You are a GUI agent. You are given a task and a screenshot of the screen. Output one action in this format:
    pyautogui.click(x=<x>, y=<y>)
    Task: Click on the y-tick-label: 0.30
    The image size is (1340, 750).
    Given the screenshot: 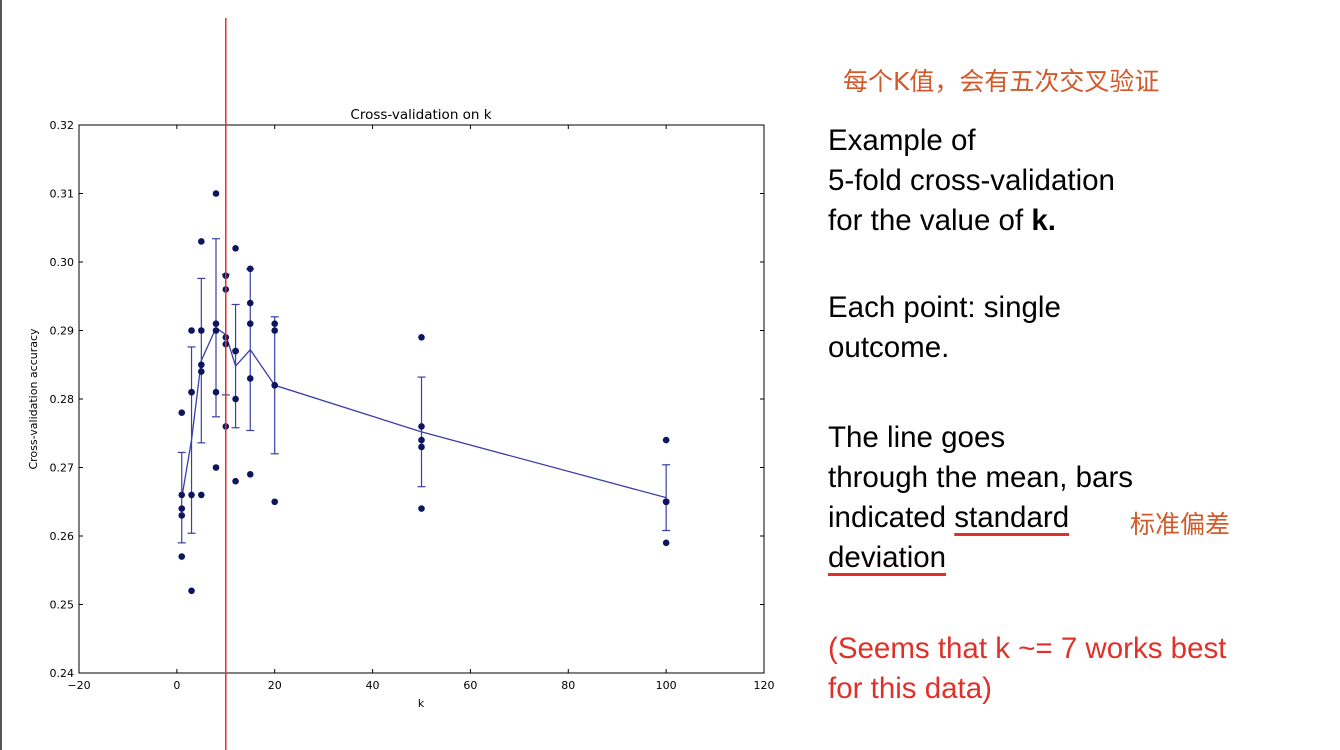 What is the action you would take?
    pyautogui.click(x=62, y=262)
    